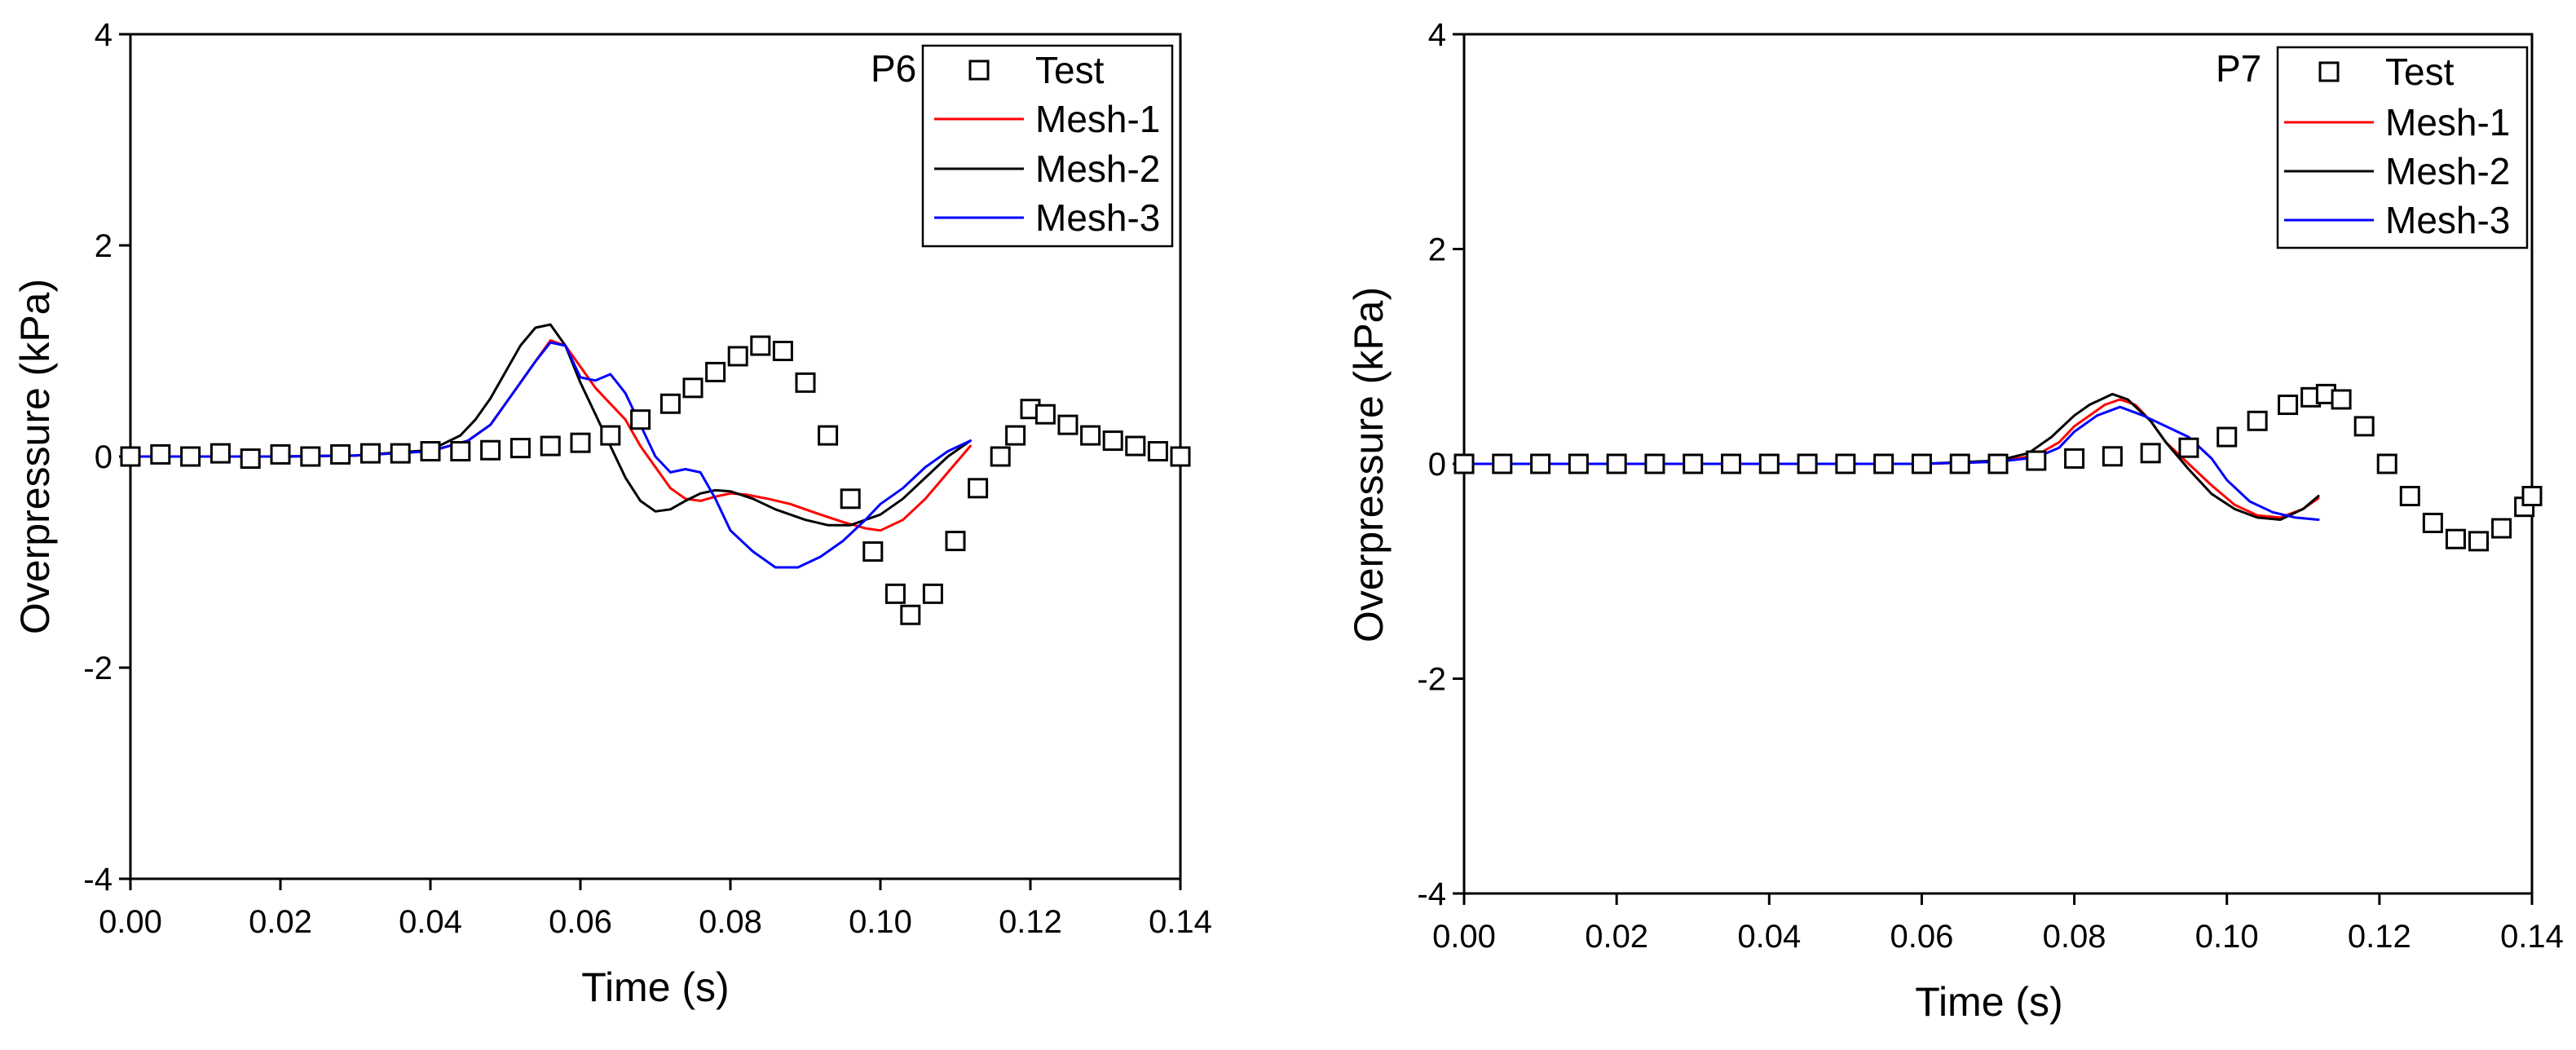 Image resolution: width=2576 pixels, height=1050 pixels. Describe the element at coordinates (979, 70) in the screenshot. I see `legend-marker-test` at that location.